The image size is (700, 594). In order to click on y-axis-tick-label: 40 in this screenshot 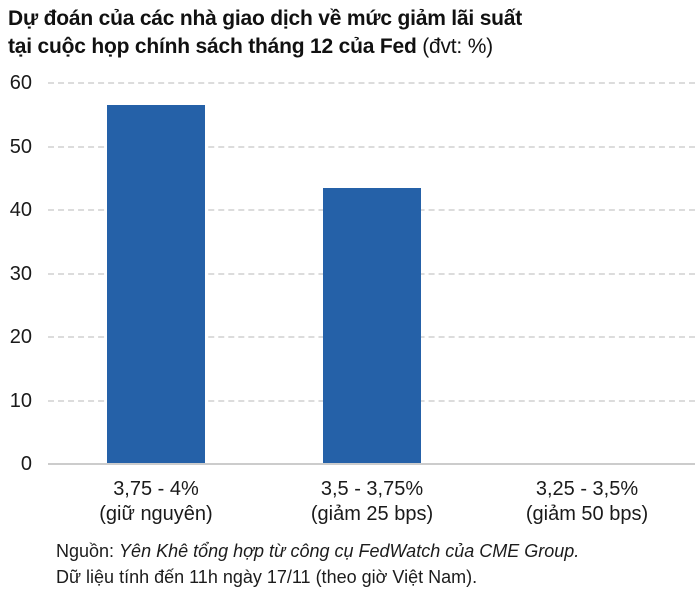, I will do `click(20, 210)`.